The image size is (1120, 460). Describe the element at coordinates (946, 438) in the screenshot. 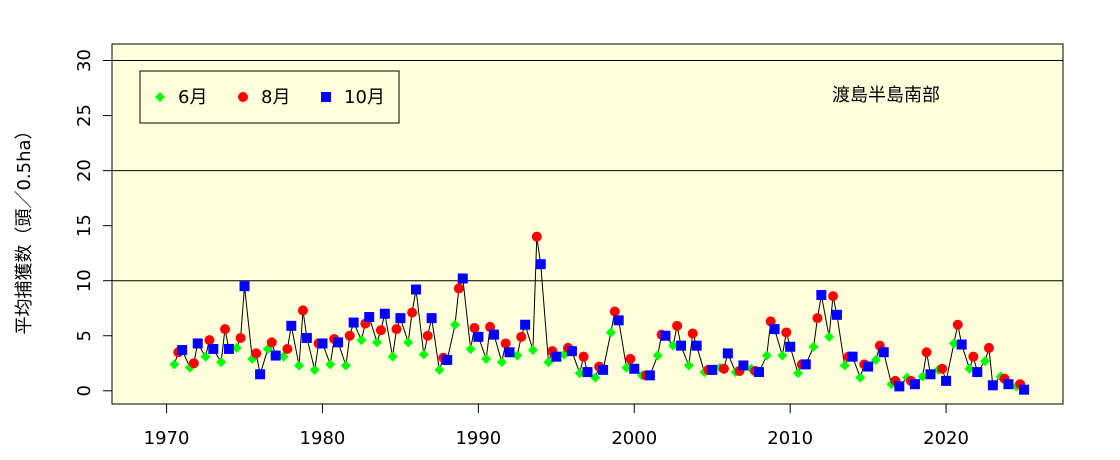

I see `x-tick-label: 2020` at that location.